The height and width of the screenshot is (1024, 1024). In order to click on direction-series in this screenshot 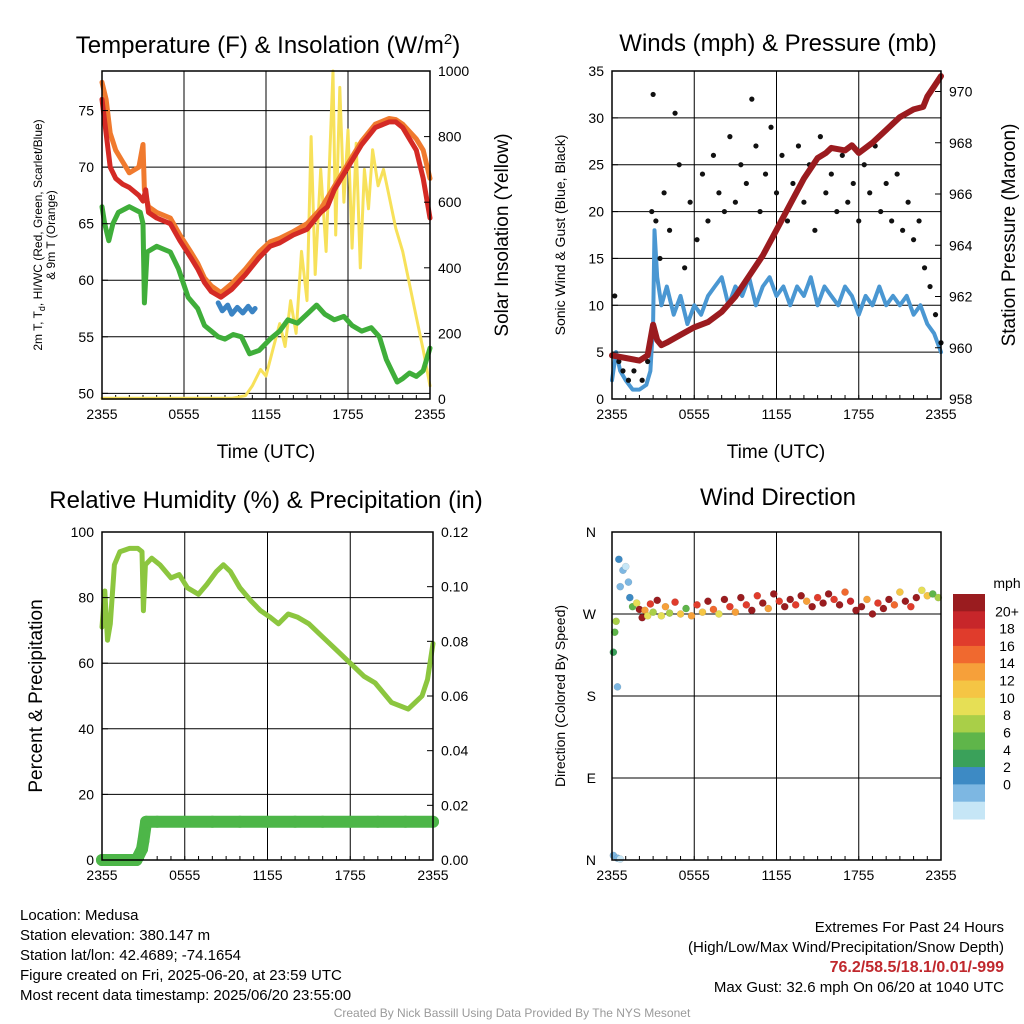, I will do `click(776, 709)`.